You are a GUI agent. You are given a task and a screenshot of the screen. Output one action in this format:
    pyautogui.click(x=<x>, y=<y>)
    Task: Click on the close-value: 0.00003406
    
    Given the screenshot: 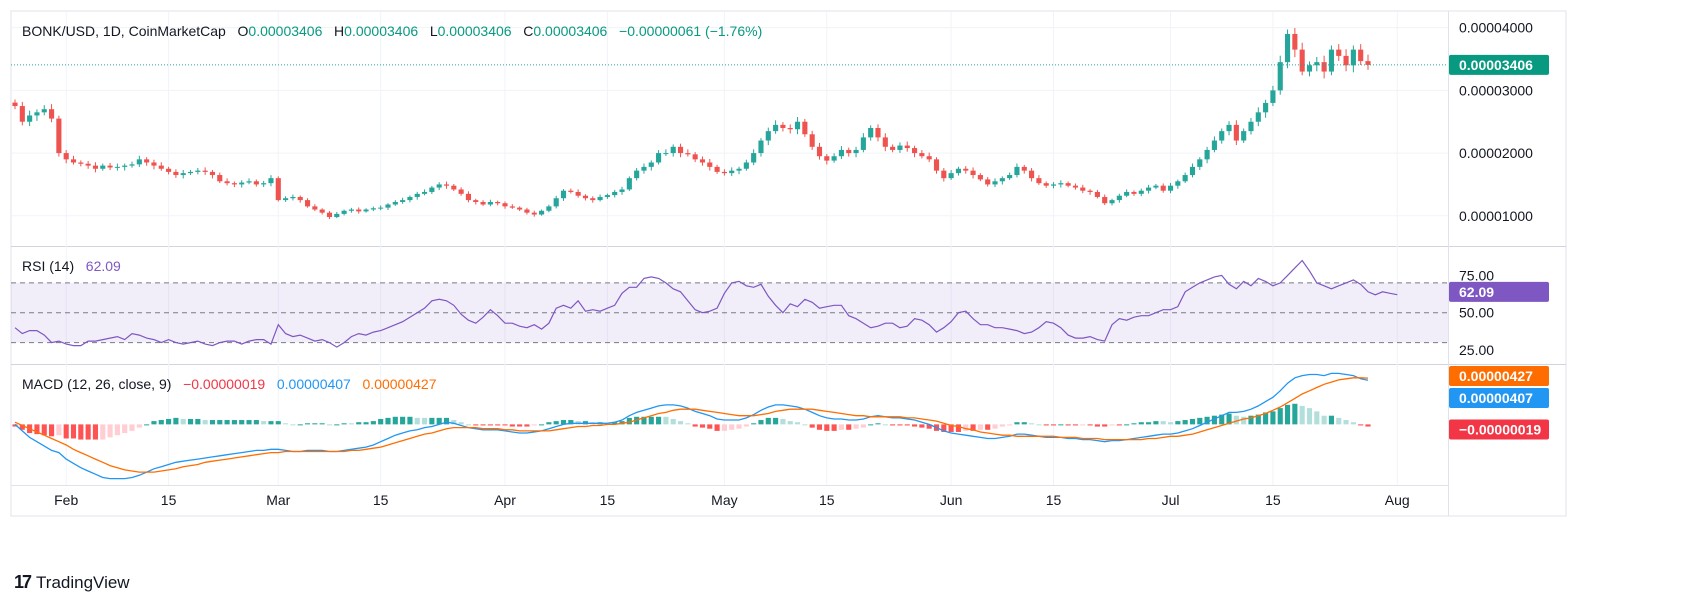 What is the action you would take?
    pyautogui.click(x=570, y=31)
    